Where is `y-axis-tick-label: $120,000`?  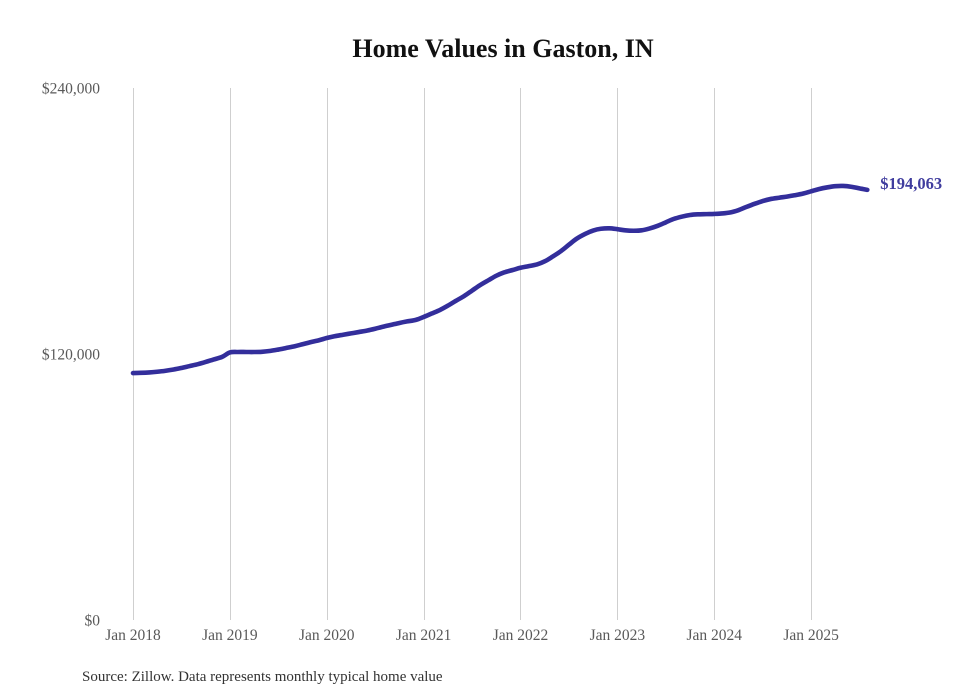
y-axis-tick-label: $120,000 is located at coordinates (71, 355).